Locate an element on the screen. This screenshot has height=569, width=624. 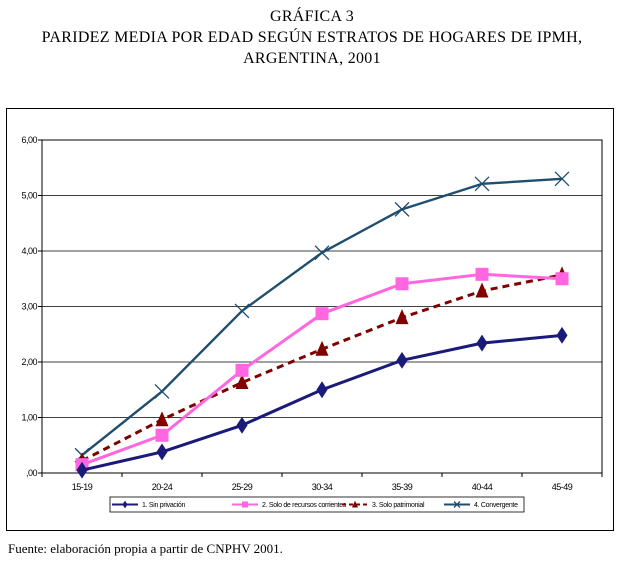
x-tick-label: 45-49 is located at coordinates (562, 487).